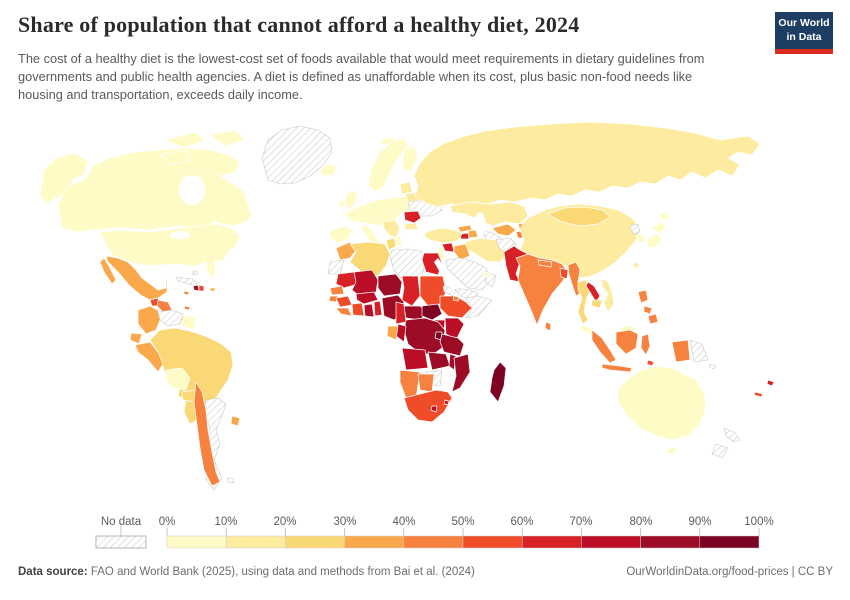 This screenshot has height=600, width=850. What do you see at coordinates (454, 329) in the screenshot?
I see `country-kenya` at bounding box center [454, 329].